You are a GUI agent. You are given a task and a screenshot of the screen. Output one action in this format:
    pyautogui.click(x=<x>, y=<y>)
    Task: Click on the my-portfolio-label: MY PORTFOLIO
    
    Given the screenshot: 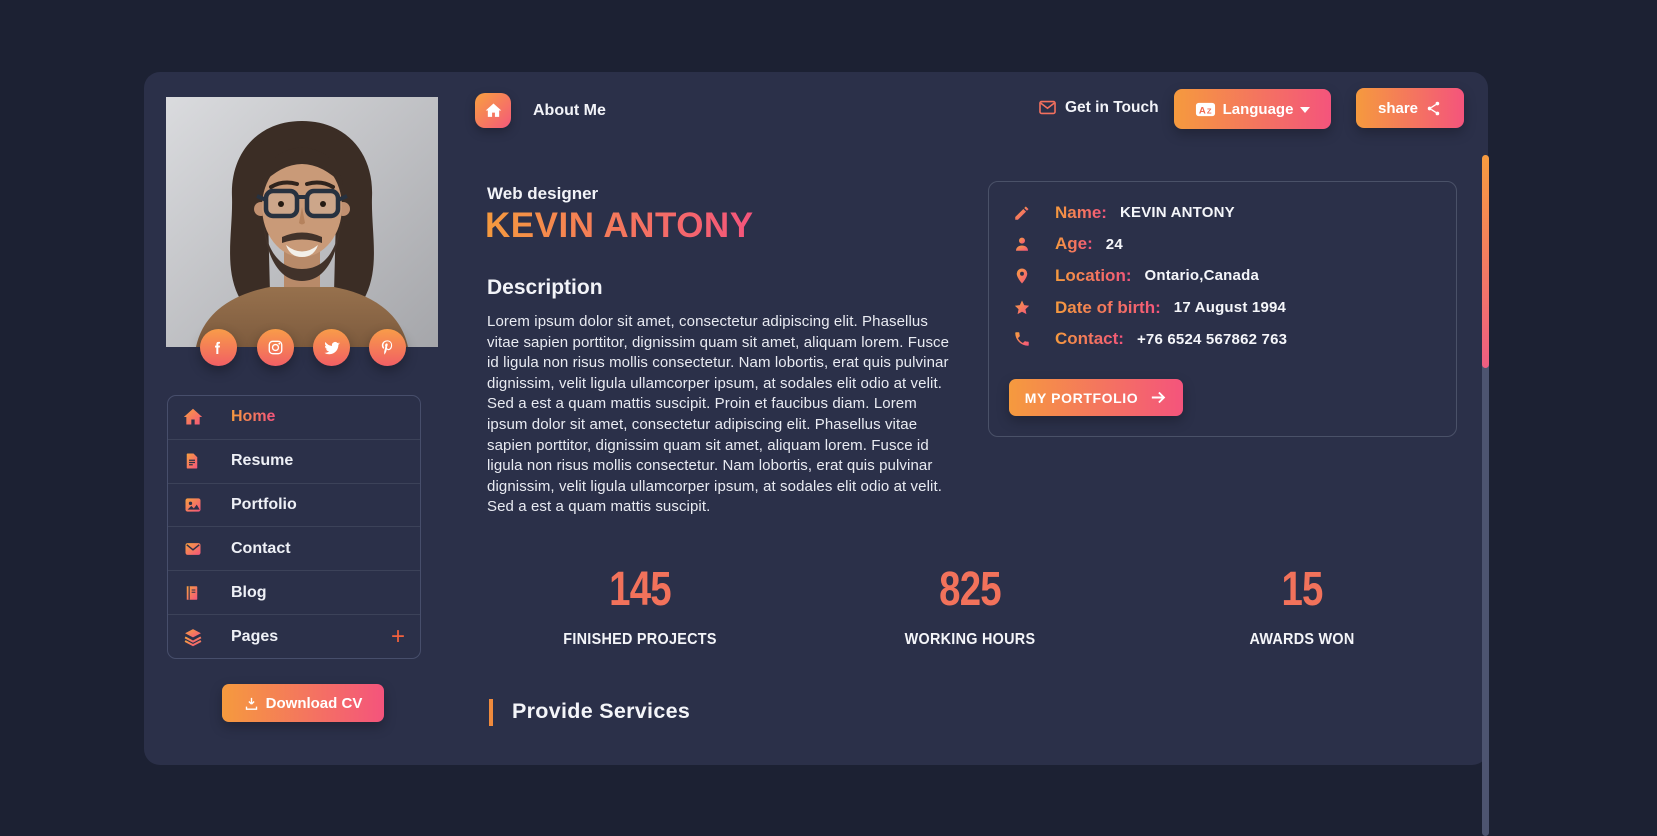 What is the action you would take?
    pyautogui.click(x=1081, y=397)
    